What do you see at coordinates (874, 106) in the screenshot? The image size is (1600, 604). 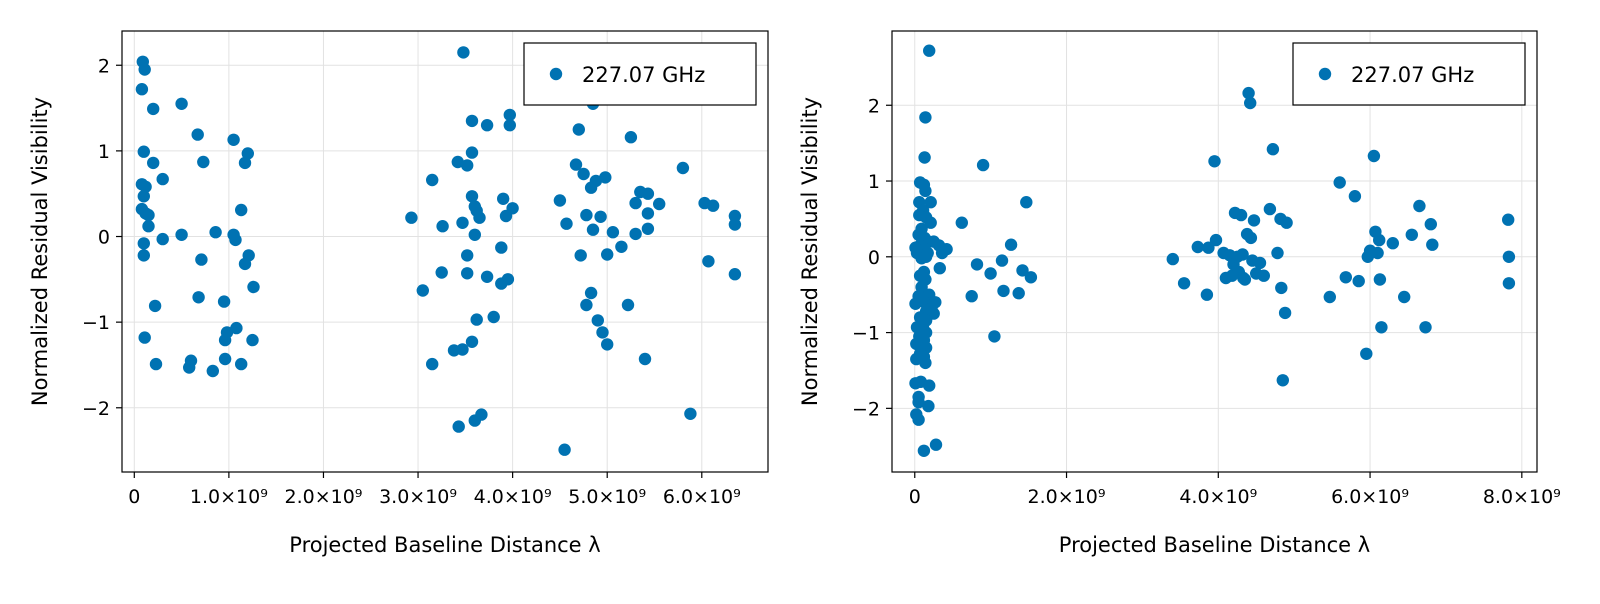 I see `y-tick-label: 2` at bounding box center [874, 106].